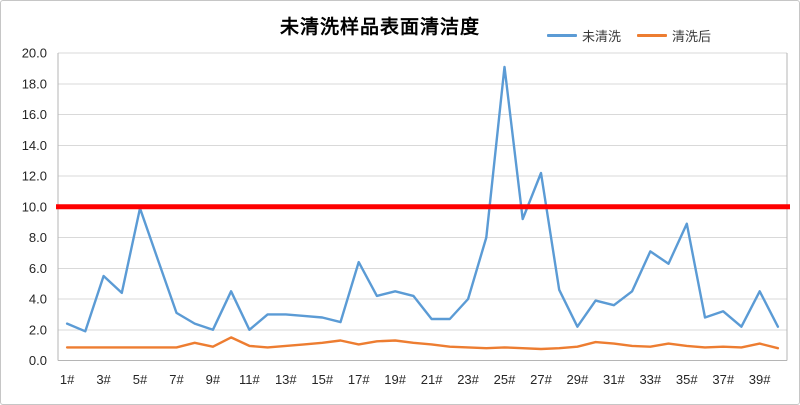 The width and height of the screenshot is (800, 405). I want to click on chart-legend: 未清洗 清洗后, so click(629, 35).